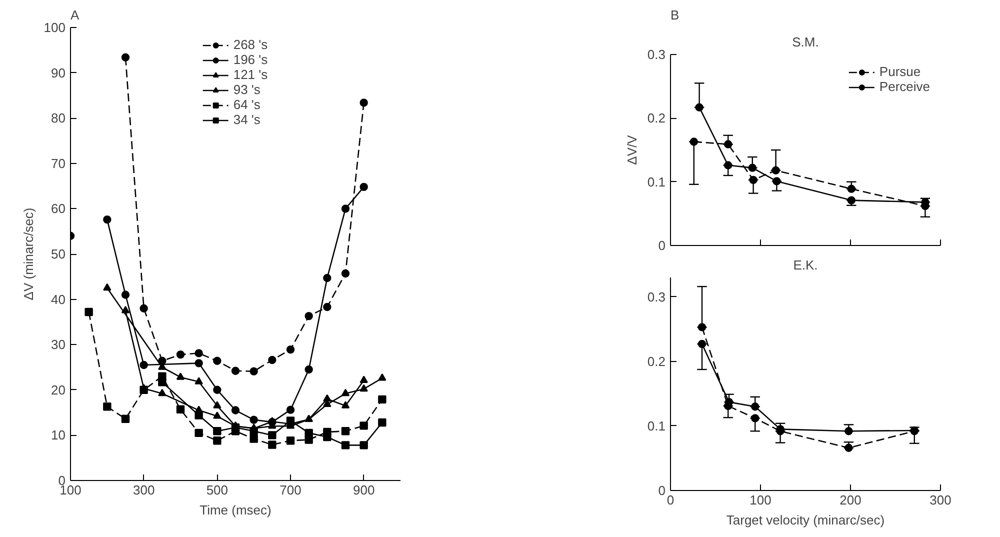 Image resolution: width=1000 pixels, height=537 pixels. I want to click on chart-title: E.K., so click(805, 265).